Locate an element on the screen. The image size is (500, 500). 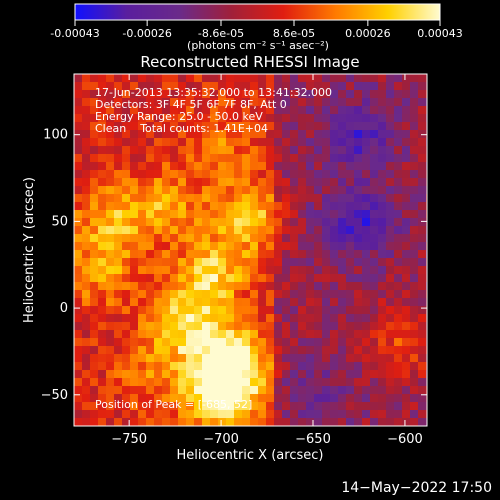
colorbar-tick-label: -8.6e-05 is located at coordinates (221, 33).